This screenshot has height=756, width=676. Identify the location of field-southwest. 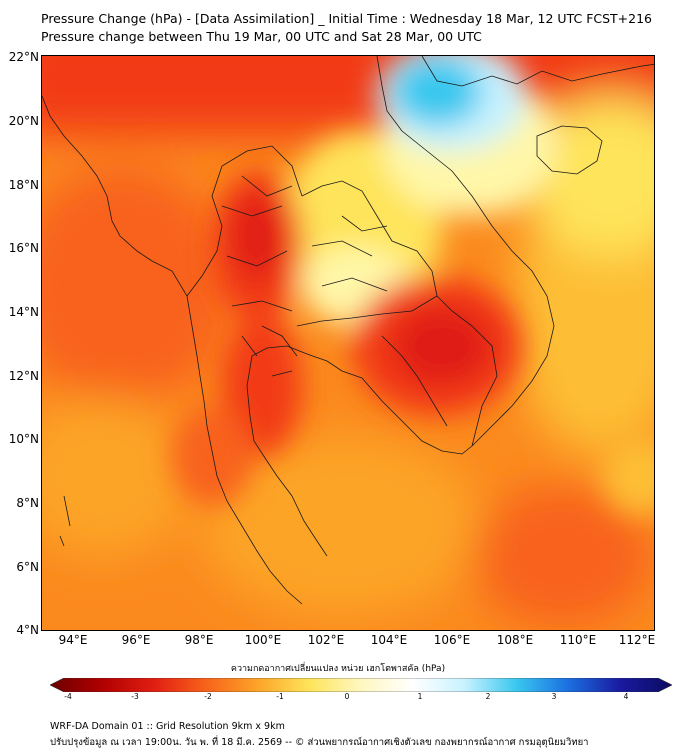
(117, 476).